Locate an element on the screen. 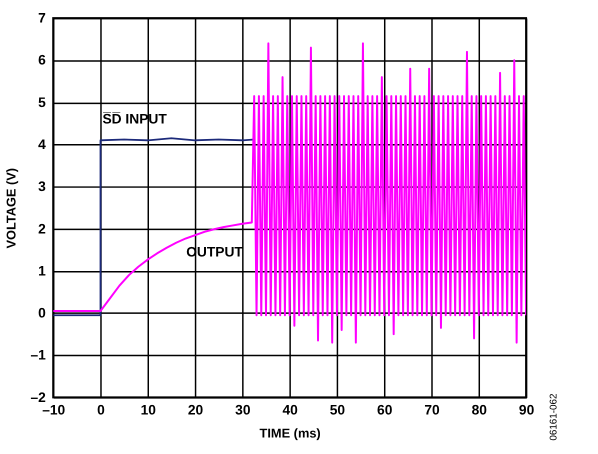  x-tick-label: 90 is located at coordinates (526, 410).